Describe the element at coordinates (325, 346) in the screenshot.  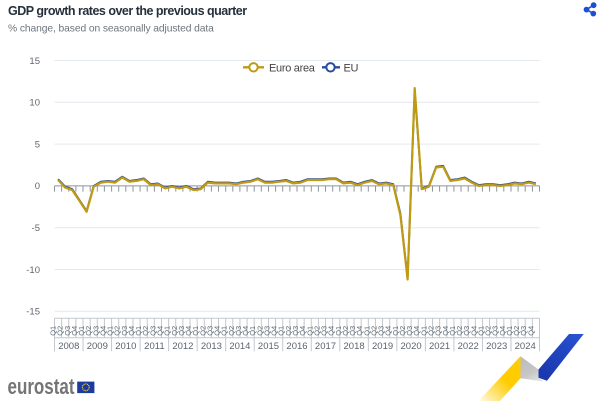
I see `svg-text: 2017` at that location.